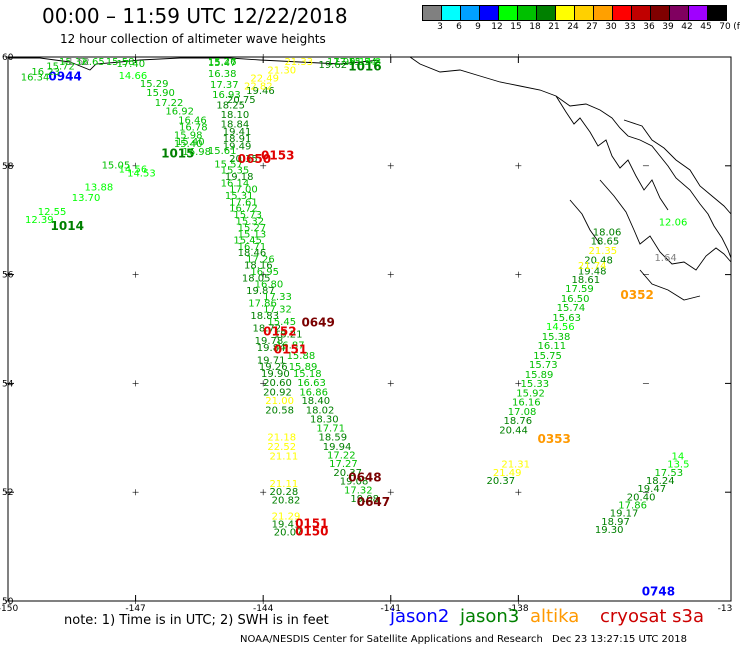 The image size is (740, 650). I want to click on legend-jason3: jason3, so click(490, 616).